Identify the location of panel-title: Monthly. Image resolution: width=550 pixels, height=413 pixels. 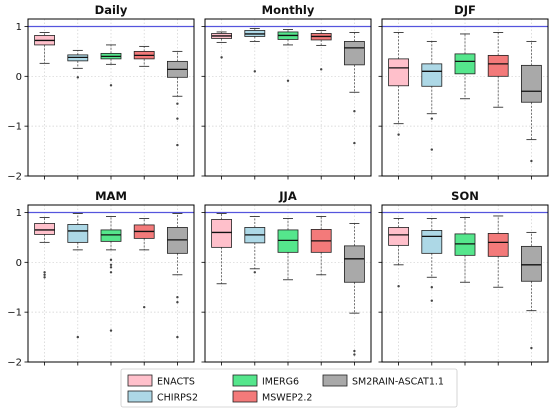
(288, 10).